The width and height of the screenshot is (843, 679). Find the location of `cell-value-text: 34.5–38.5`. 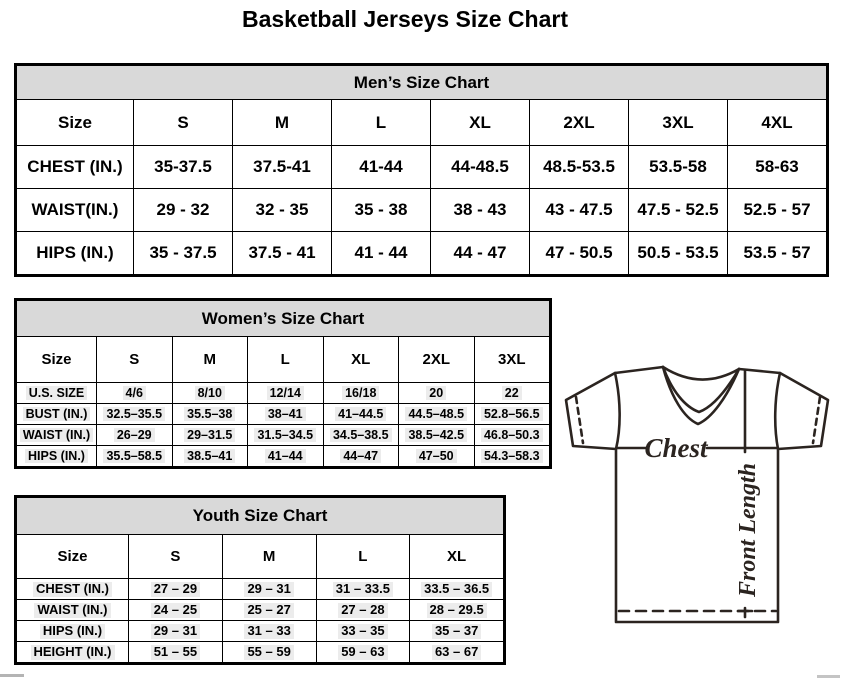

cell-value-text: 34.5–38.5 is located at coordinates (360, 435).